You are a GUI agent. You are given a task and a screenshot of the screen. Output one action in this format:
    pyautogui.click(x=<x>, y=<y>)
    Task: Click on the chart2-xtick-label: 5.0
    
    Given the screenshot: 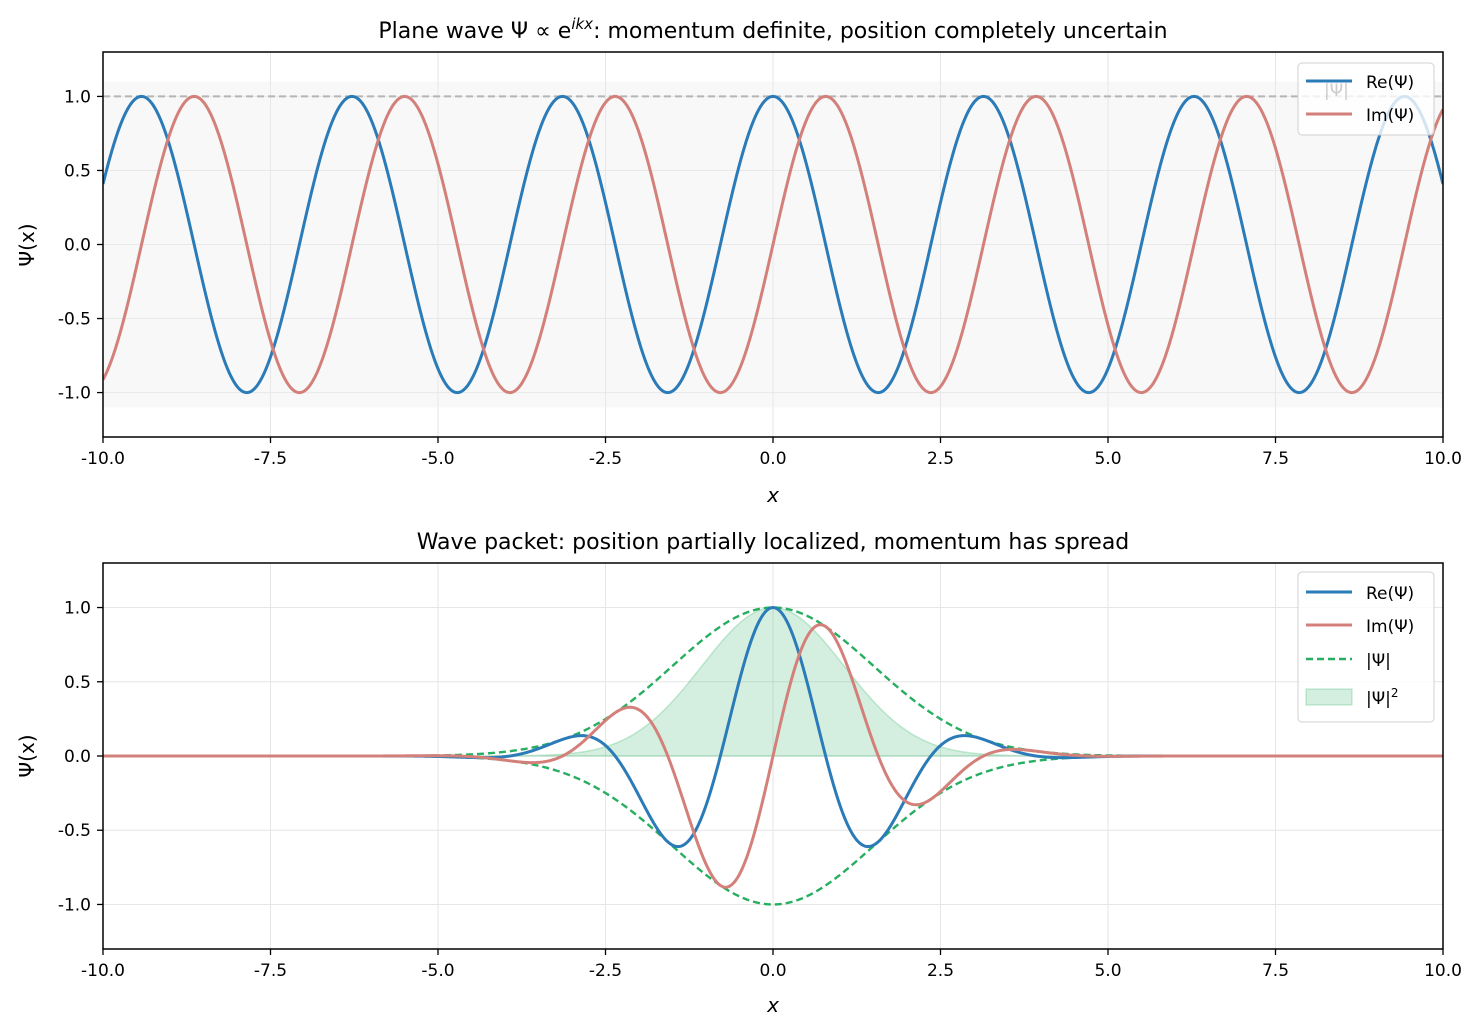 What is the action you would take?
    pyautogui.click(x=1107, y=971)
    